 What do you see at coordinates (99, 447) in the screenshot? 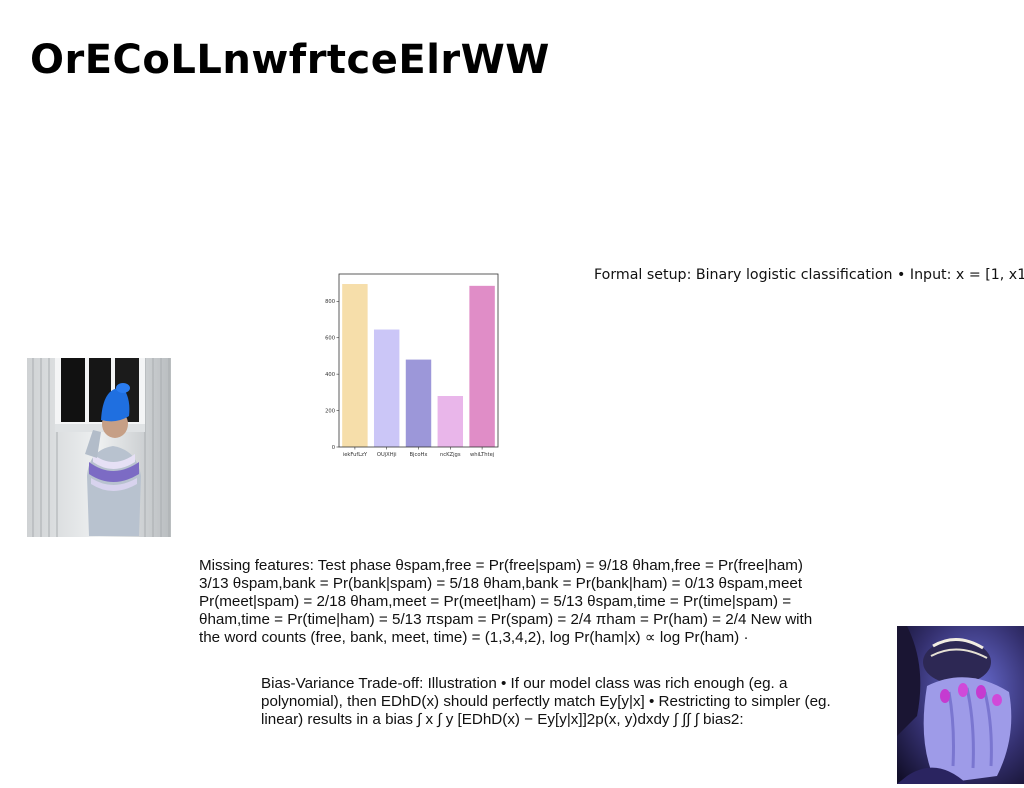
I see `person-window-photo` at bounding box center [99, 447].